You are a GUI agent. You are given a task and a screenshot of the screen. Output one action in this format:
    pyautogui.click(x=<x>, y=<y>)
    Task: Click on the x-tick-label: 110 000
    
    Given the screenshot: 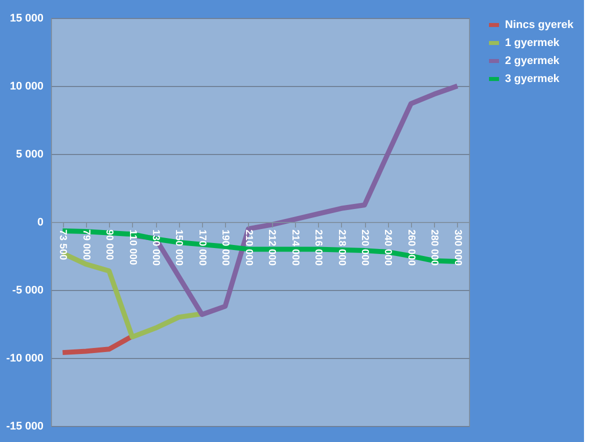 What is the action you would take?
    pyautogui.click(x=132, y=248)
    